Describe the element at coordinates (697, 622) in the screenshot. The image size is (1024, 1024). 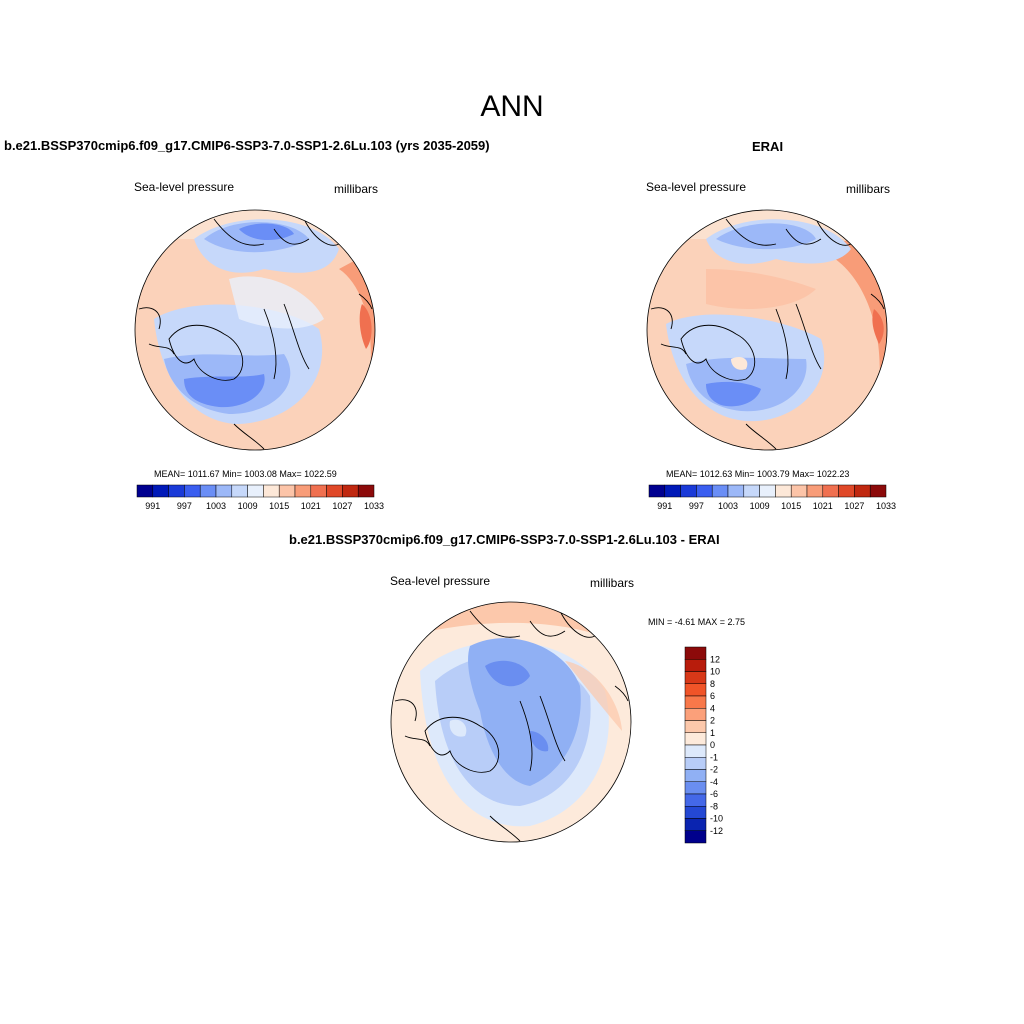
I see `panel-3-stats: MIN = -4.61 MAX = 2.75` at that location.